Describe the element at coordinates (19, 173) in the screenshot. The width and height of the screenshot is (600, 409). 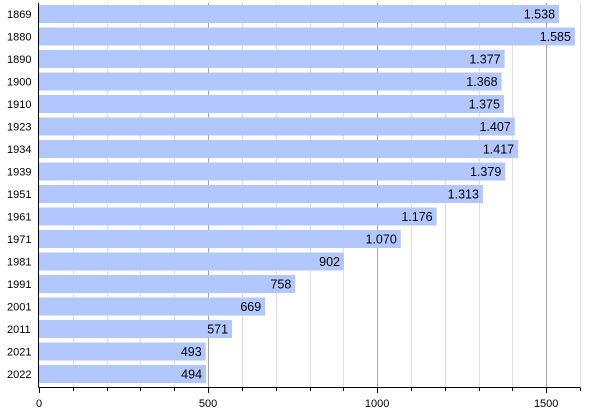
I see `category-label-1939: 1939` at that location.